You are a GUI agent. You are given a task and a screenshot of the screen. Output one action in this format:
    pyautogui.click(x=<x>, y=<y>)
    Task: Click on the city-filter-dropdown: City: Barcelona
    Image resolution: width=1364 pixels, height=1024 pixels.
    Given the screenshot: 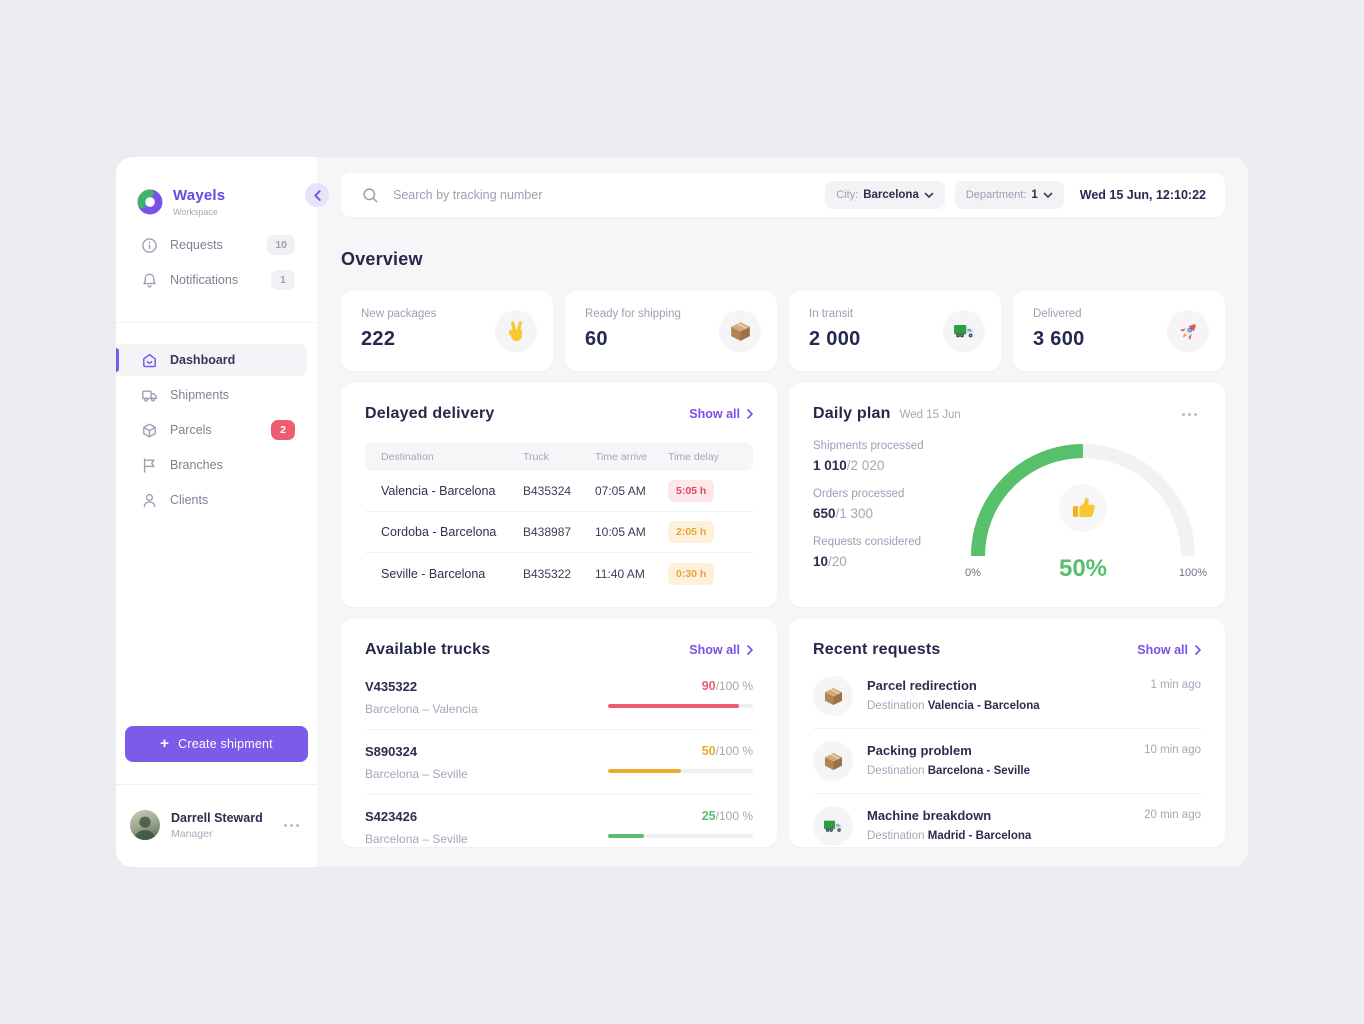 What is the action you would take?
    pyautogui.click(x=885, y=195)
    